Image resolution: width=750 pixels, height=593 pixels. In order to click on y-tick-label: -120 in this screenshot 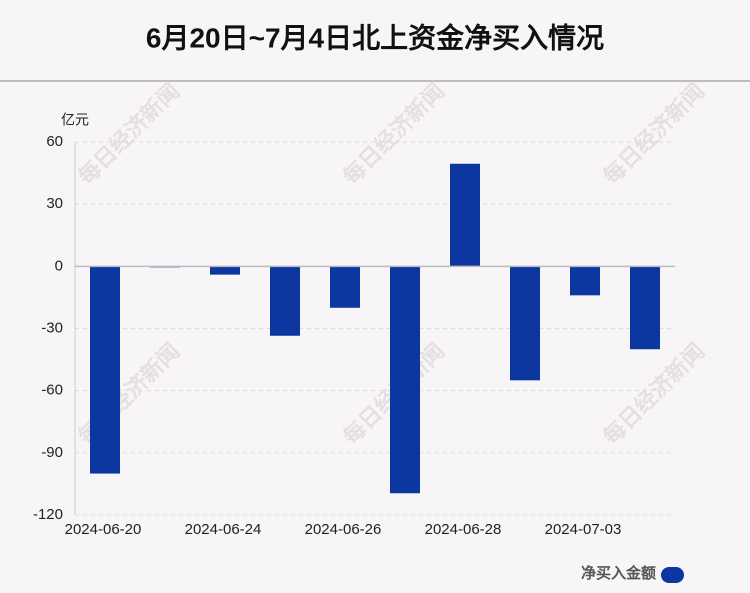, I will do `click(48, 514)`.